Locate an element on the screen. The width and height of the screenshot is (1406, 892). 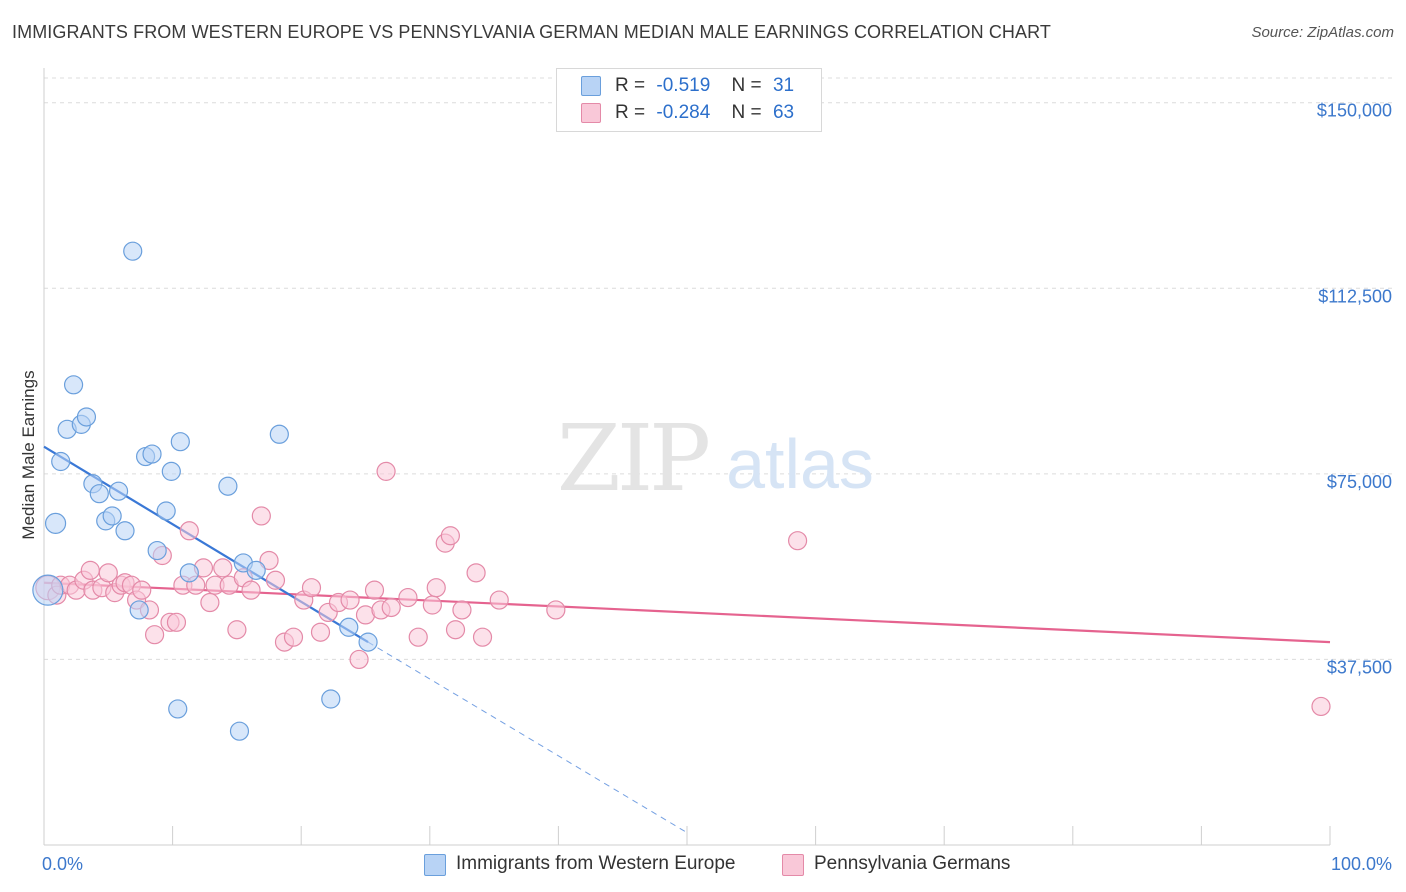
y-tick-label: $37,500 is located at coordinates (1359, 667).